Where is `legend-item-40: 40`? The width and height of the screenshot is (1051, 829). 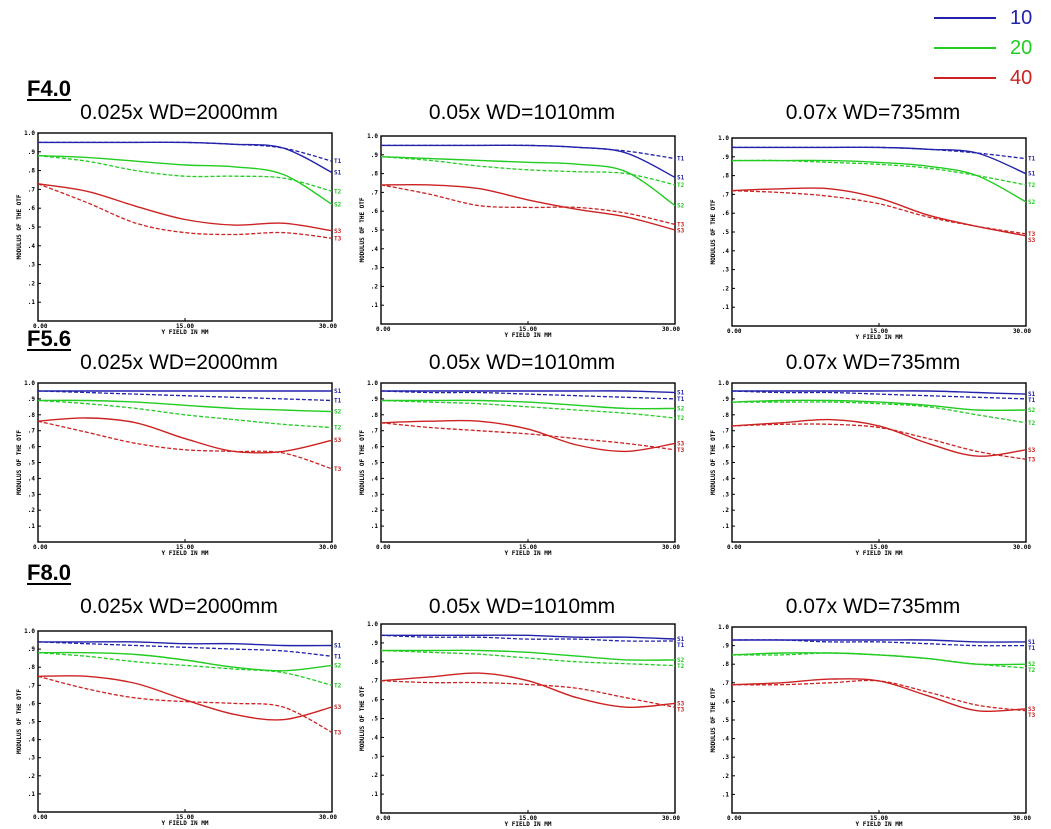
legend-item-40: 40 is located at coordinates (986, 78).